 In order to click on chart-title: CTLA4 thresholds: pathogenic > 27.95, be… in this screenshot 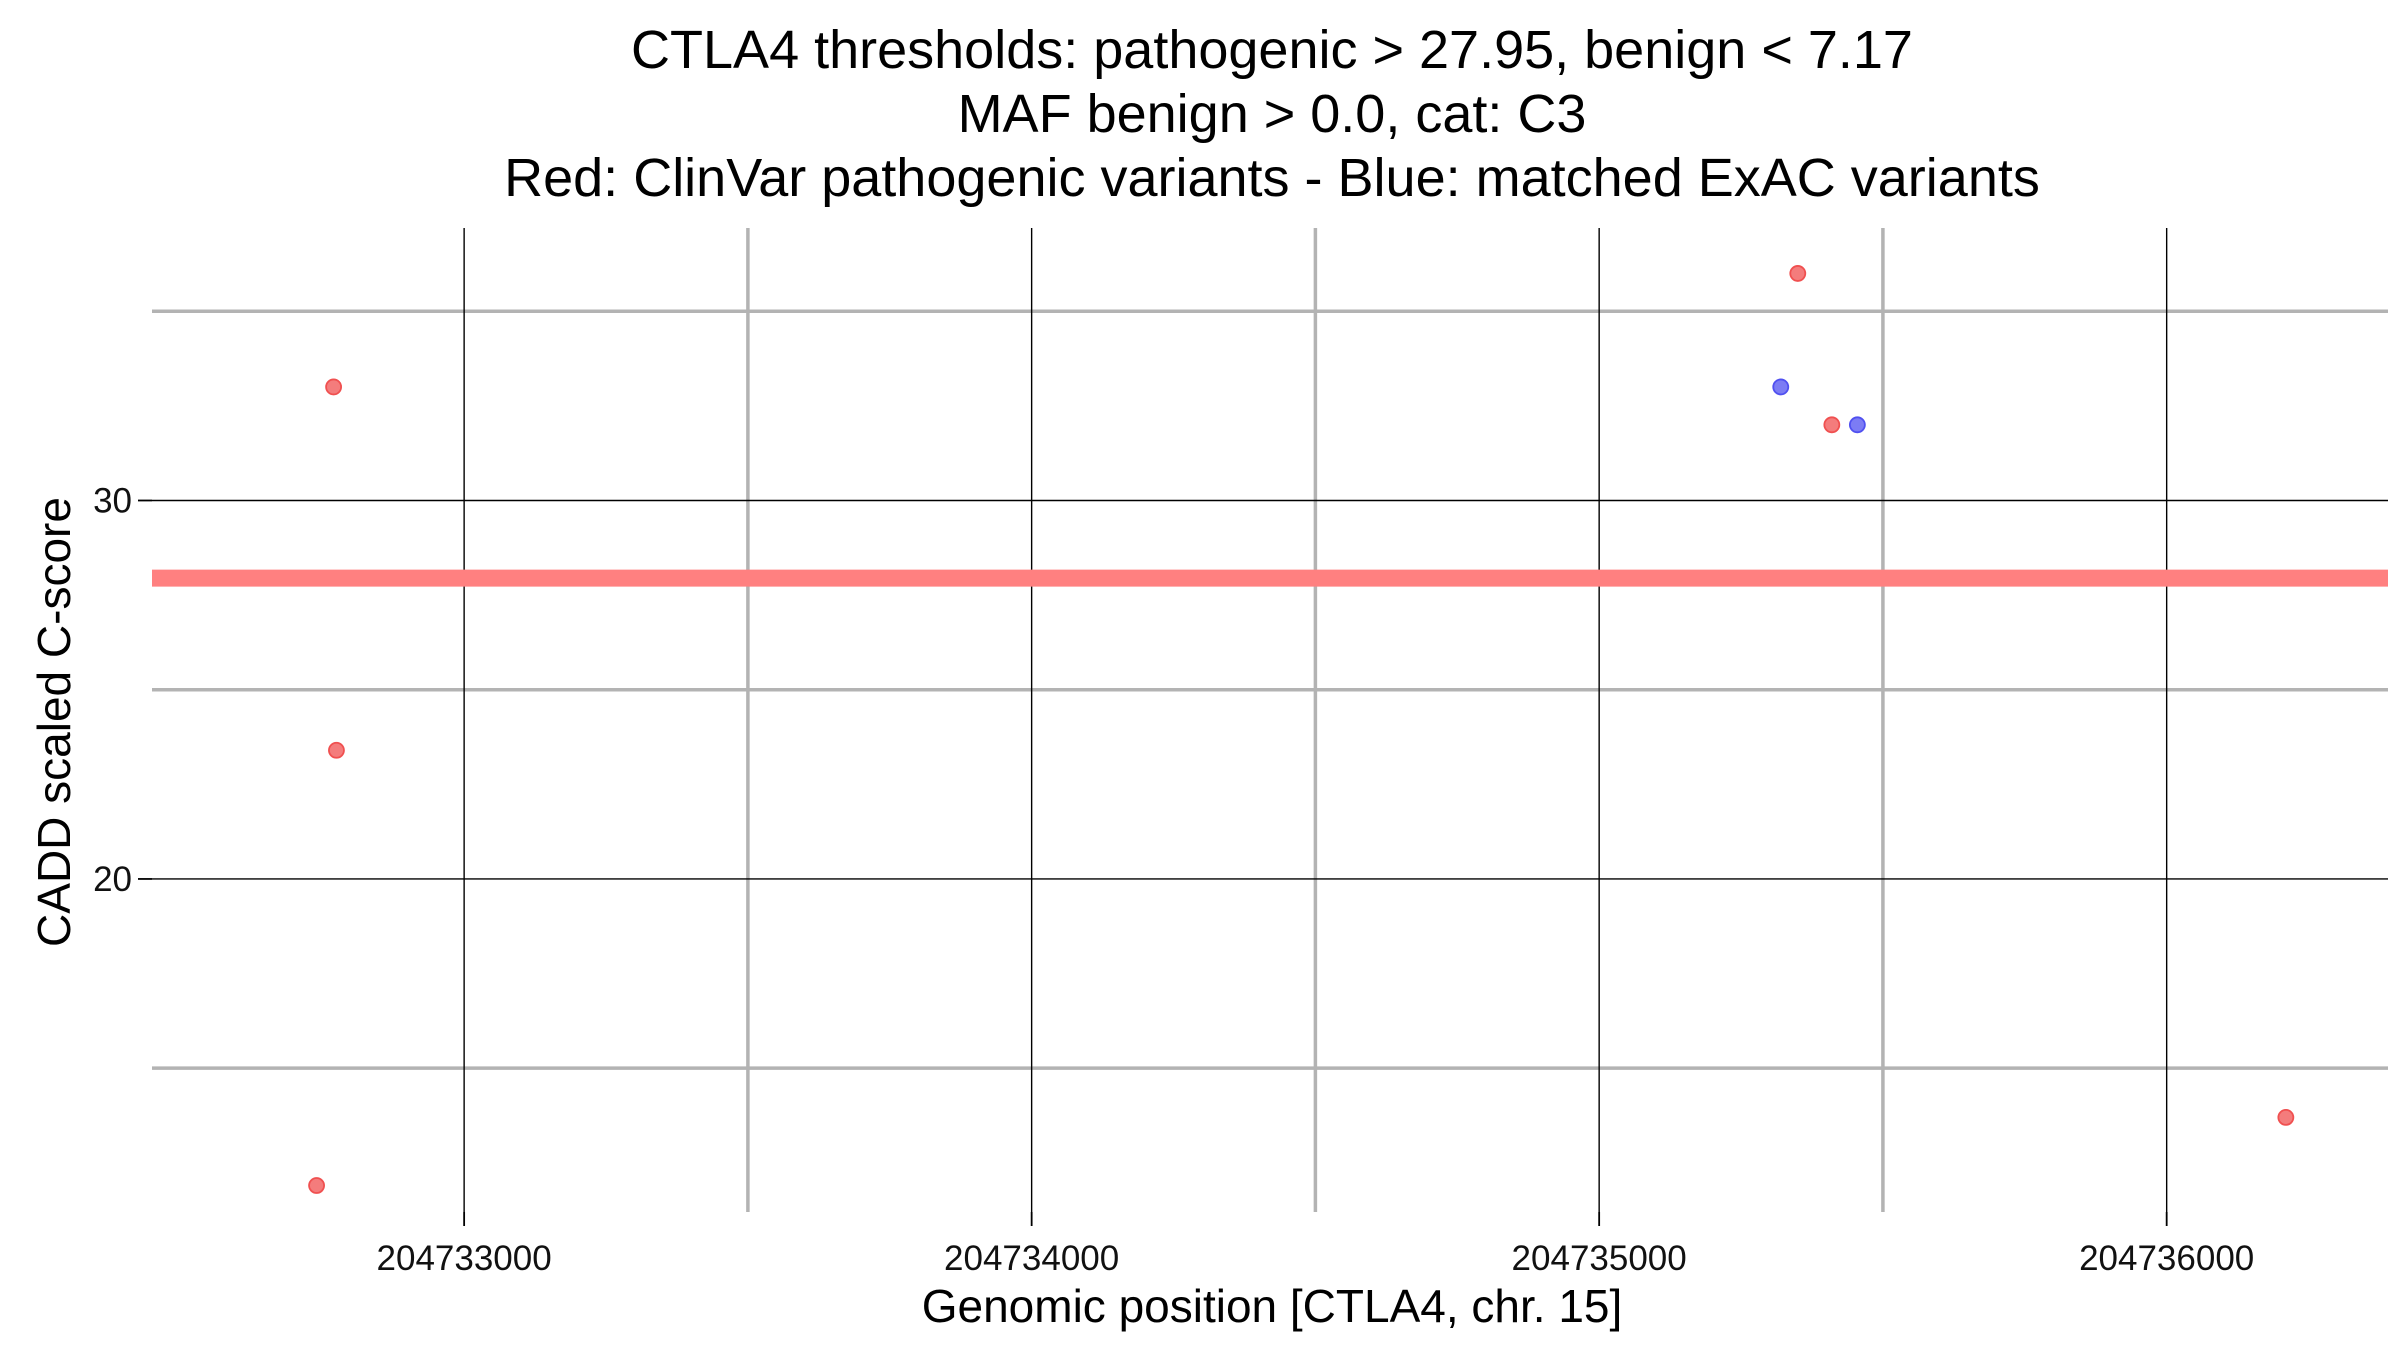, I will do `click(1272, 114)`.